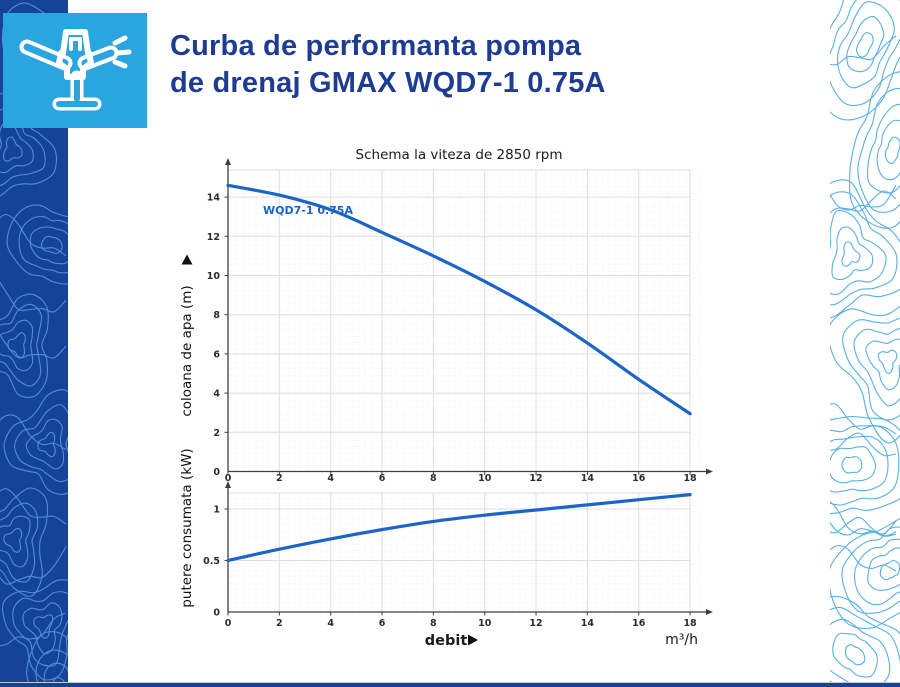 The image size is (900, 687). Describe the element at coordinates (388, 83) in the screenshot. I see `page-title-line-2: de drenaj GMAX WQD7-1 0.75A` at that location.